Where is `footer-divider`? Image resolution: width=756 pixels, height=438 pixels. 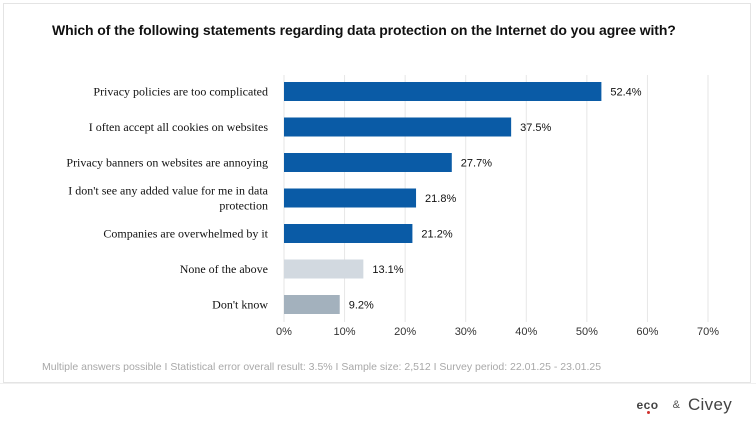 footer-divider is located at coordinates (378, 383).